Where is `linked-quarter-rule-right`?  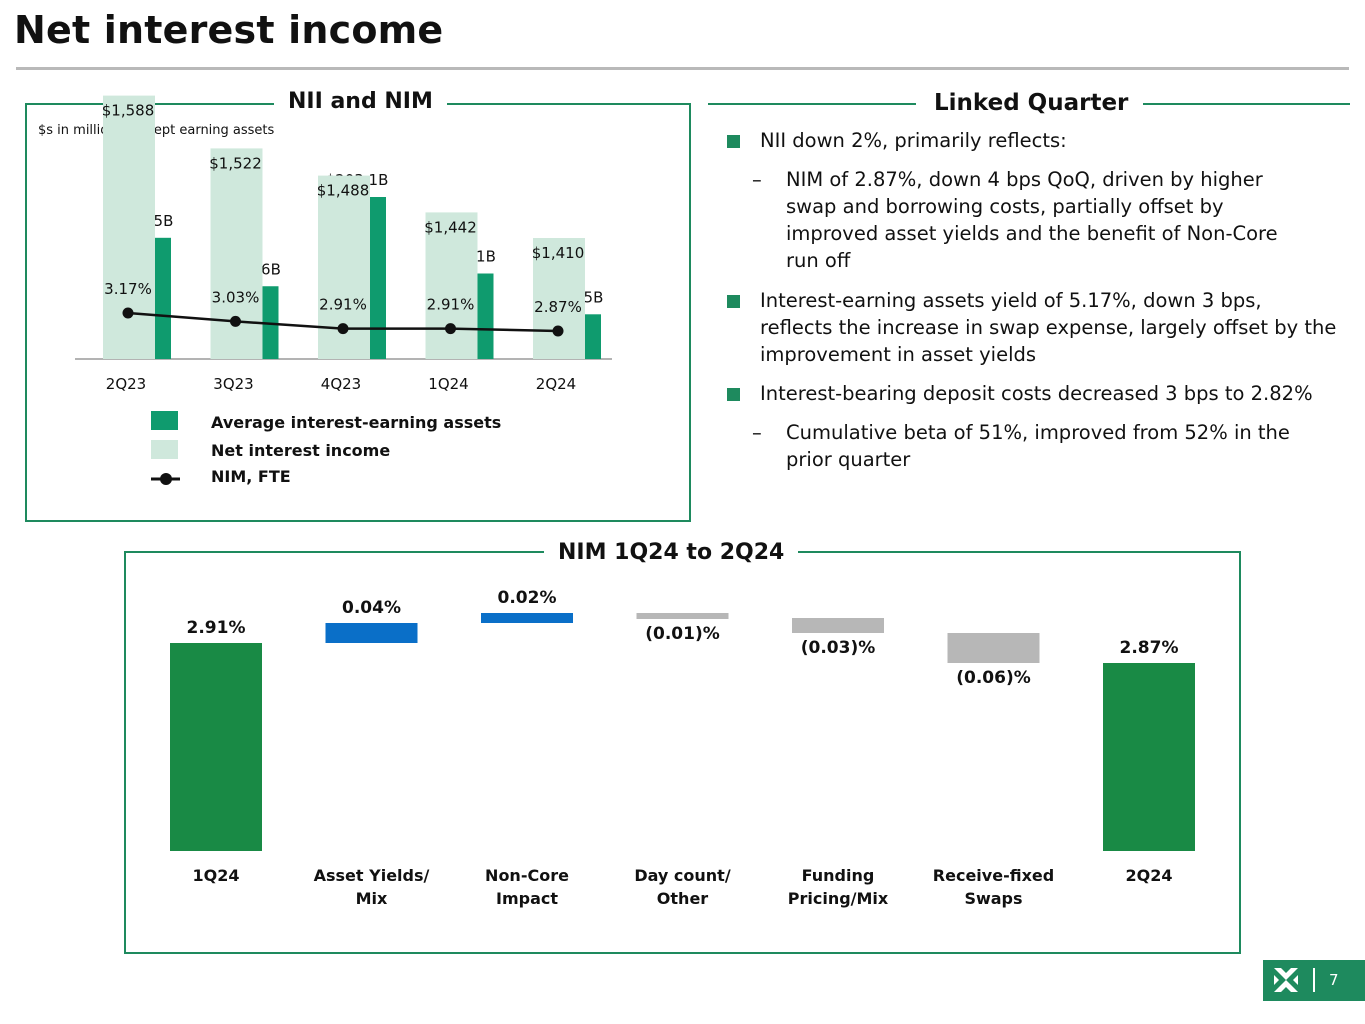 linked-quarter-rule-right is located at coordinates (1246, 104).